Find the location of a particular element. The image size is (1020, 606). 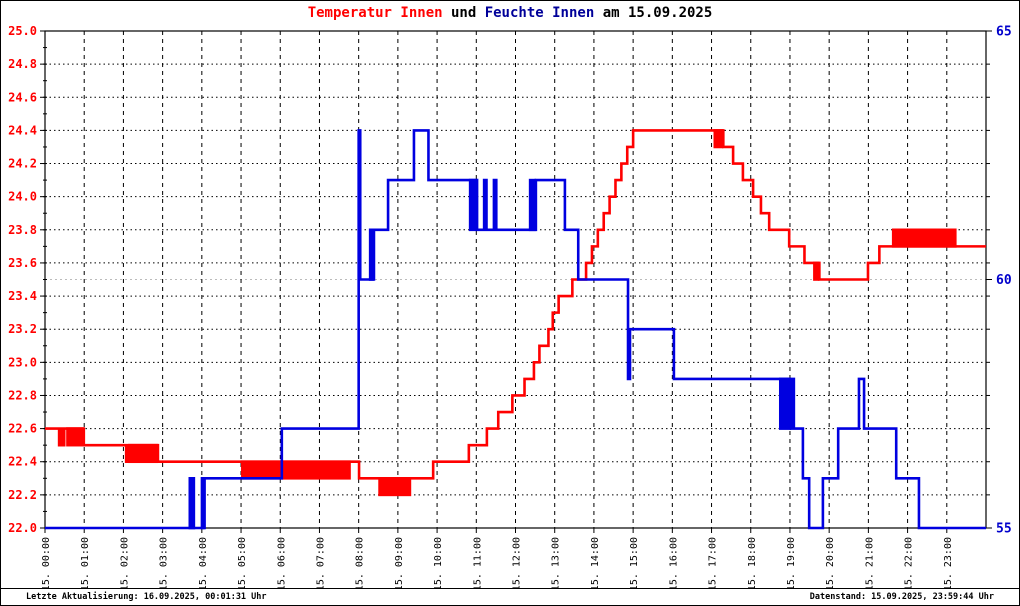

y-left-tick-label: 22.4 is located at coordinates (22, 462).